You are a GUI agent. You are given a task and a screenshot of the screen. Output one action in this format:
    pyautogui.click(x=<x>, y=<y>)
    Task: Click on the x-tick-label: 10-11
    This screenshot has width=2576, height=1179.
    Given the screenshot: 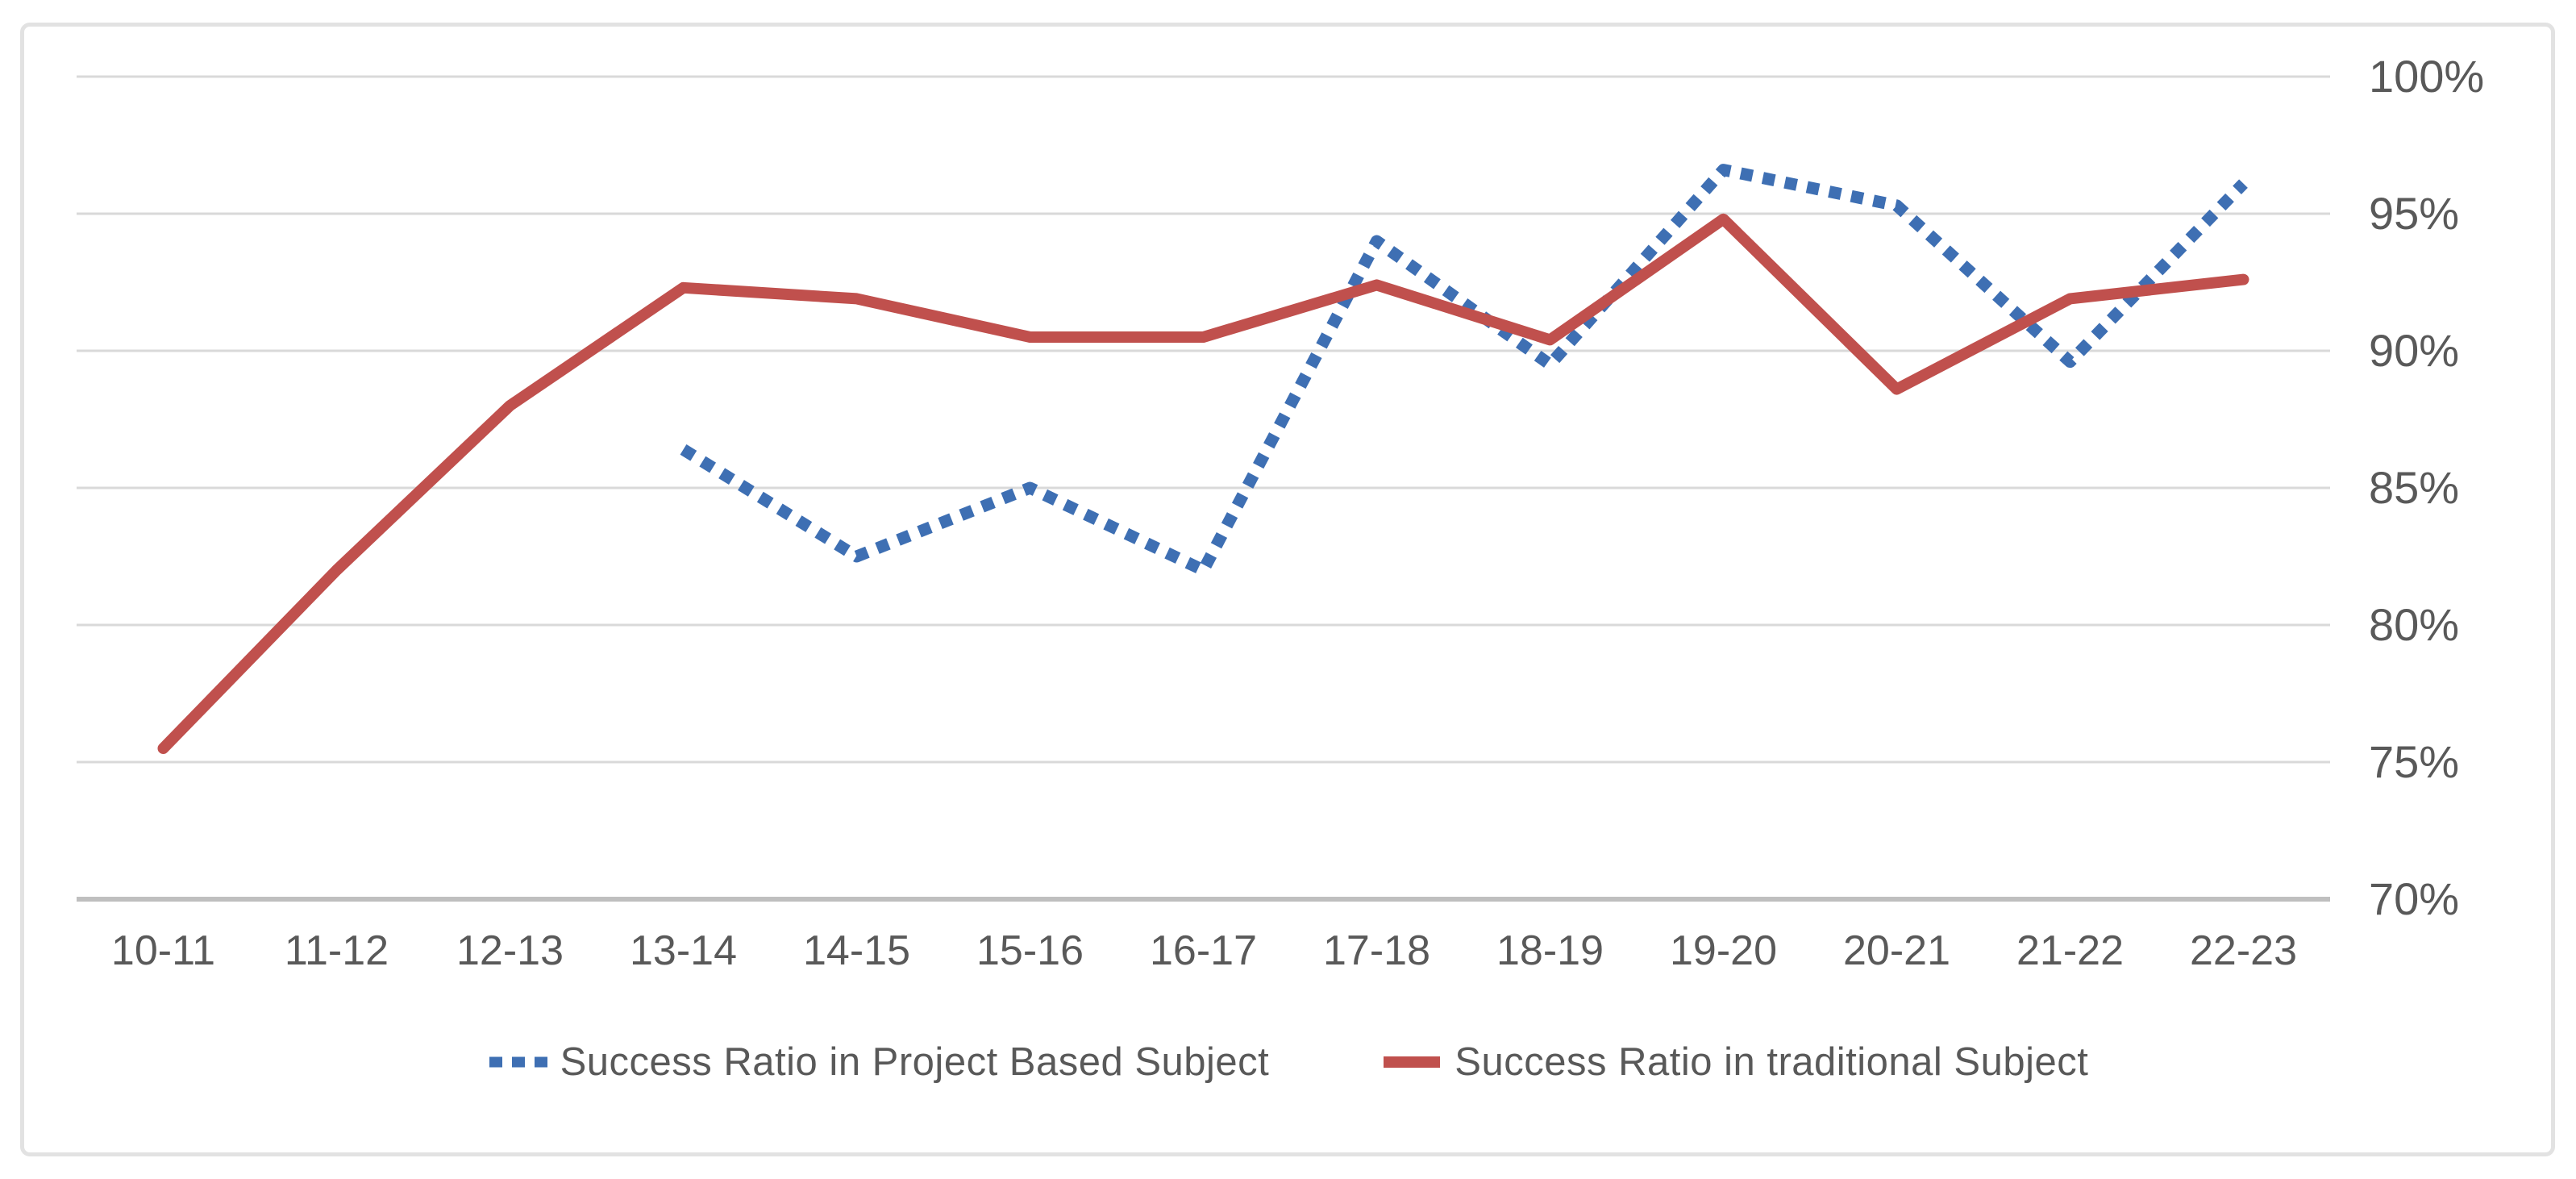 What is the action you would take?
    pyautogui.click(x=163, y=951)
    